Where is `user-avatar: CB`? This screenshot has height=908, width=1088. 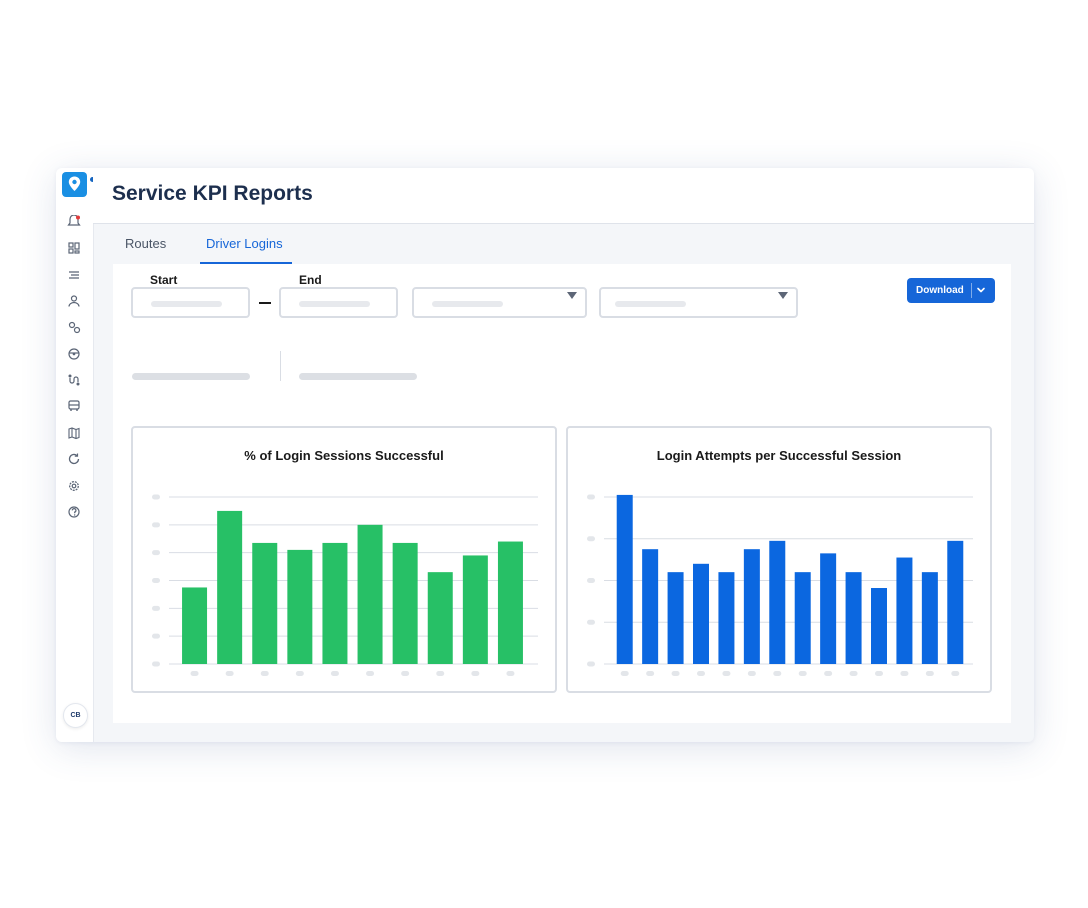 user-avatar: CB is located at coordinates (75, 715).